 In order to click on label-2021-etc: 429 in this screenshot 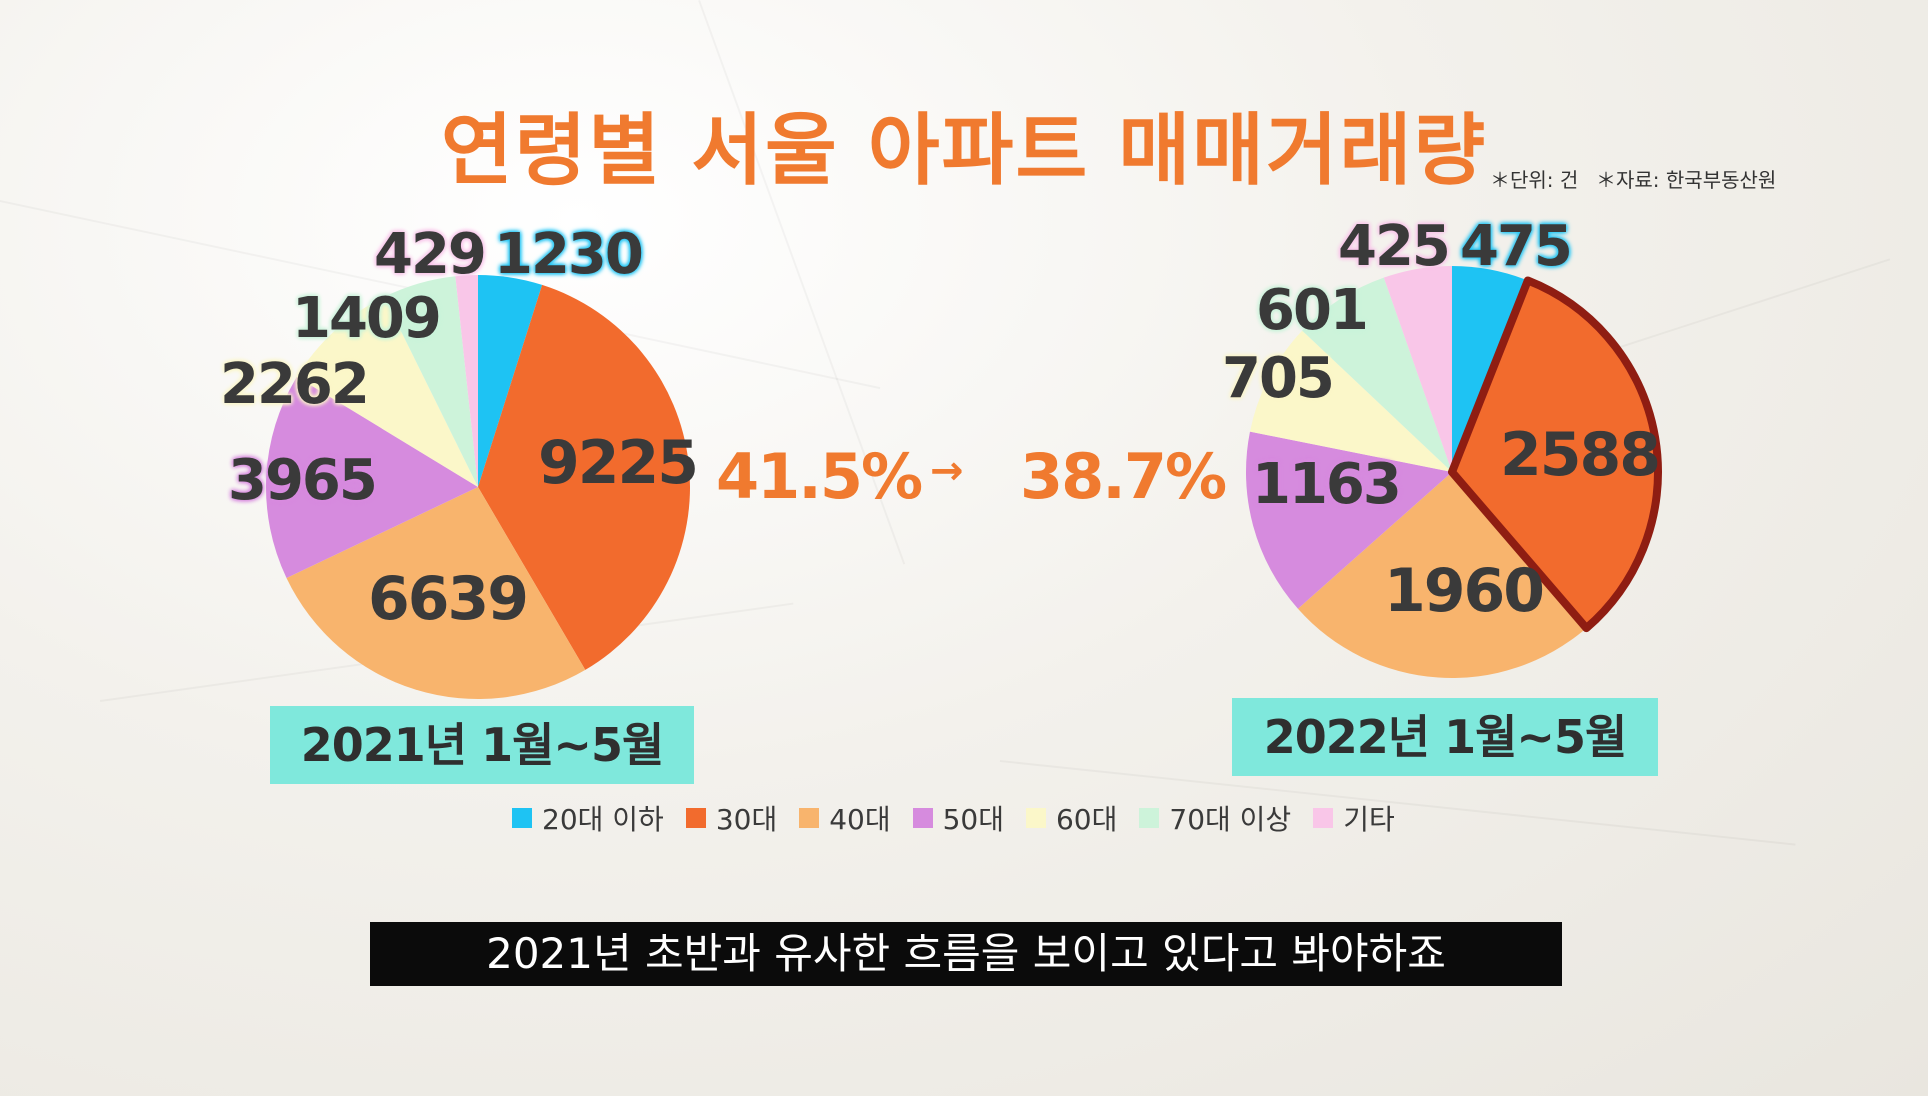, I will do `click(430, 254)`.